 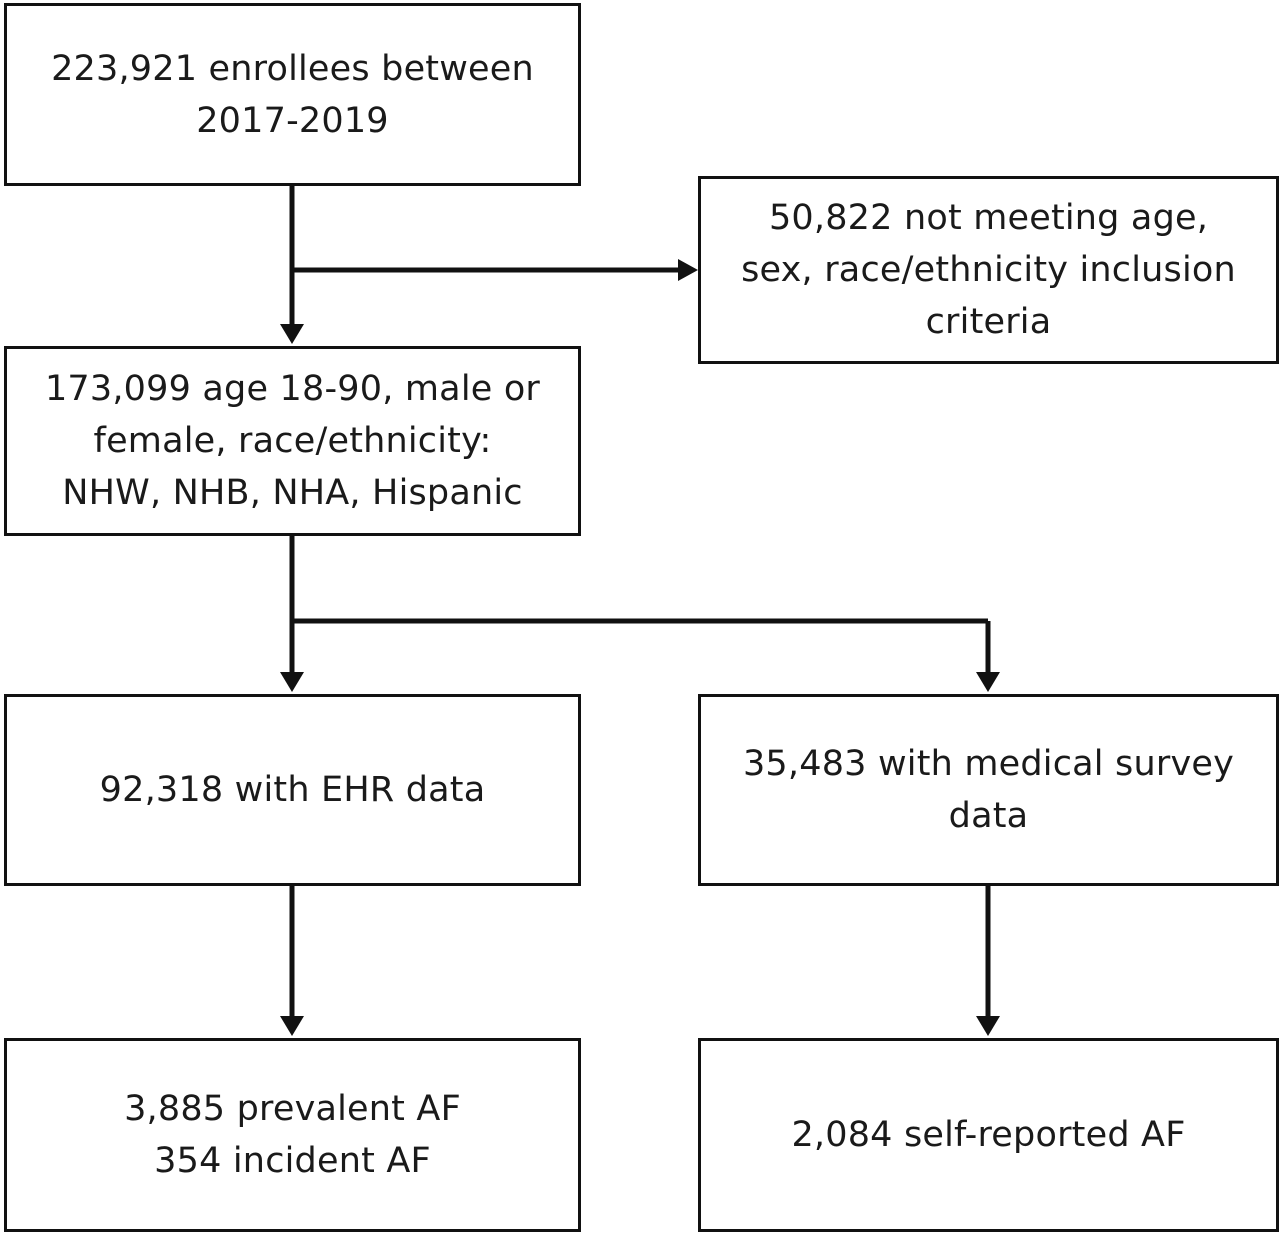 I want to click on included-line-1: 173,099 age 18-90, male or, so click(x=292, y=389).